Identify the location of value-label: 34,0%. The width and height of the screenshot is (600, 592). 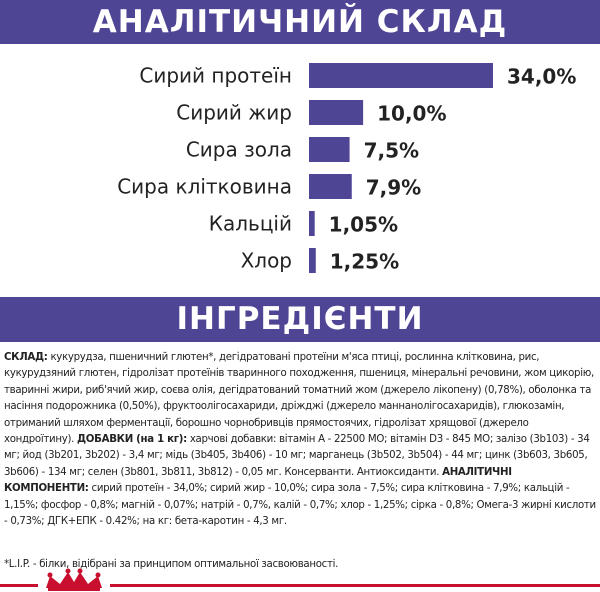
(541, 77).